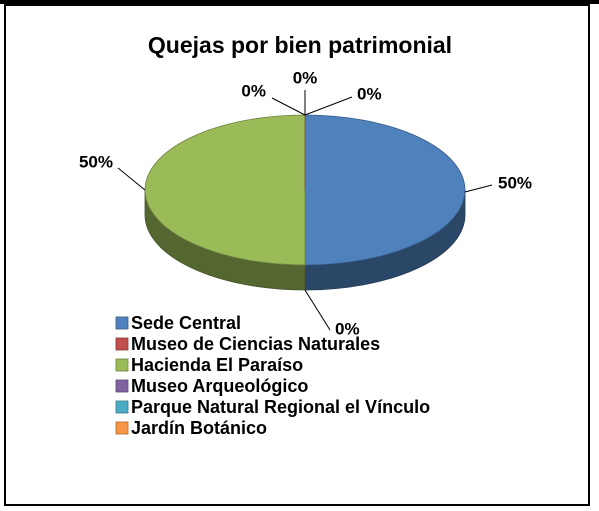 Image resolution: width=599 pixels, height=511 pixels. Describe the element at coordinates (199, 428) in the screenshot. I see `legend-label: Jardín Botánico` at that location.